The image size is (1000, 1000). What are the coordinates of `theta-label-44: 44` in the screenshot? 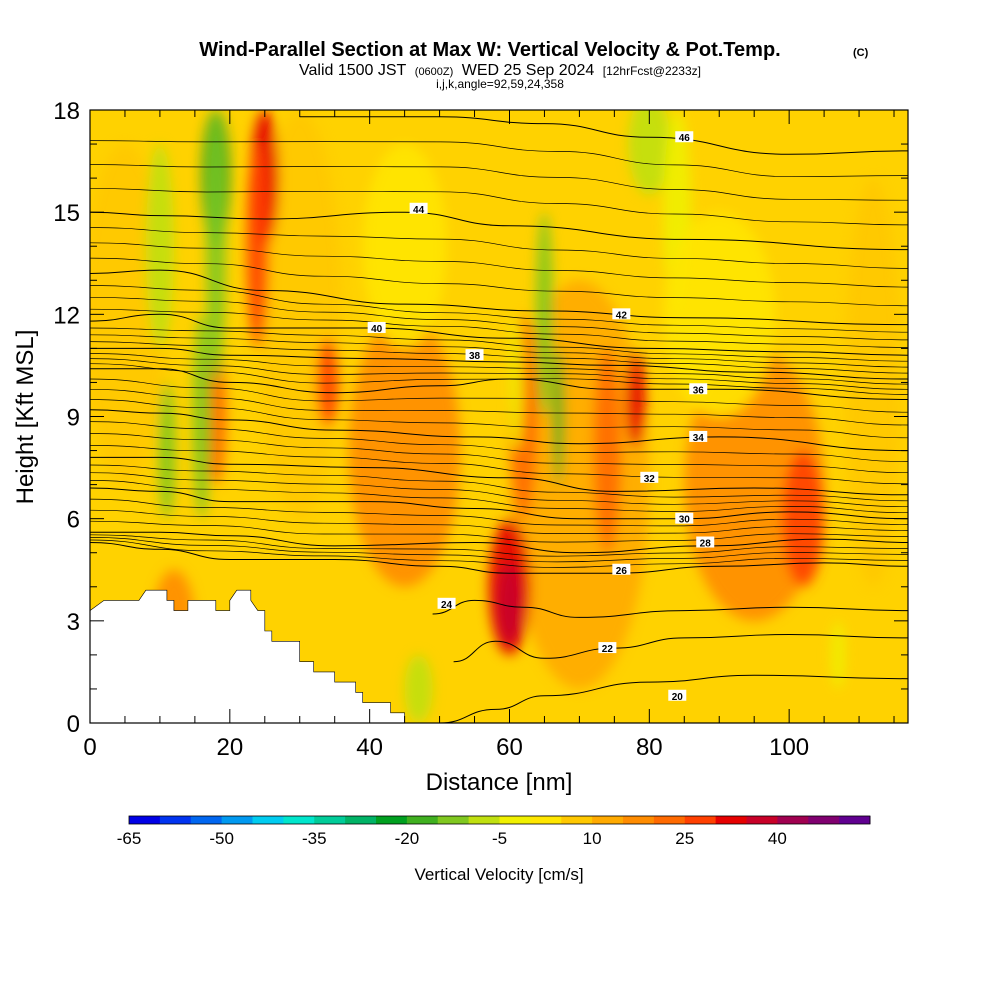 It's located at (419, 210).